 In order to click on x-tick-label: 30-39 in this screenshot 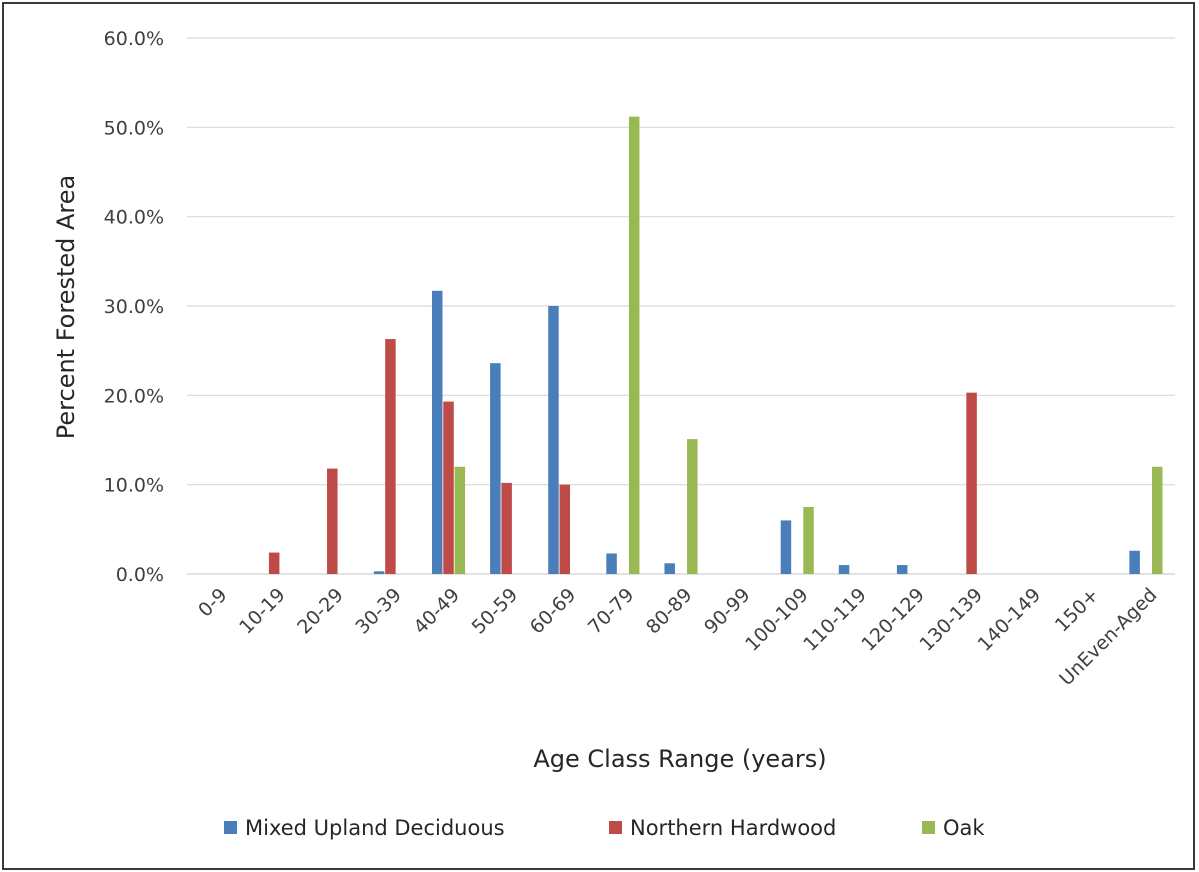, I will do `click(378, 611)`.